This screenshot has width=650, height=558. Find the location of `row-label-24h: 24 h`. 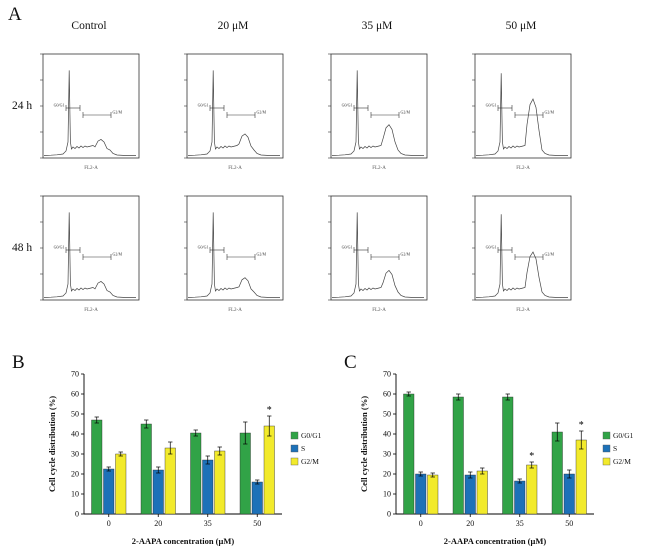

row-label-24h: 24 h is located at coordinates (22, 106).